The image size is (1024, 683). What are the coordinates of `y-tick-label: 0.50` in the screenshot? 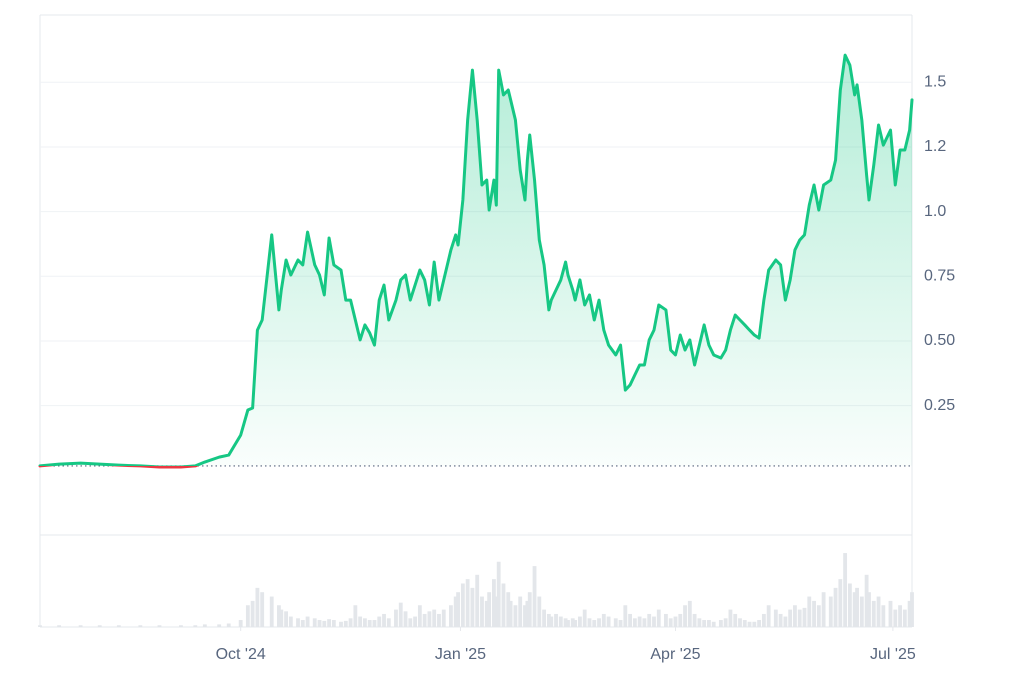 It's located at (939, 340).